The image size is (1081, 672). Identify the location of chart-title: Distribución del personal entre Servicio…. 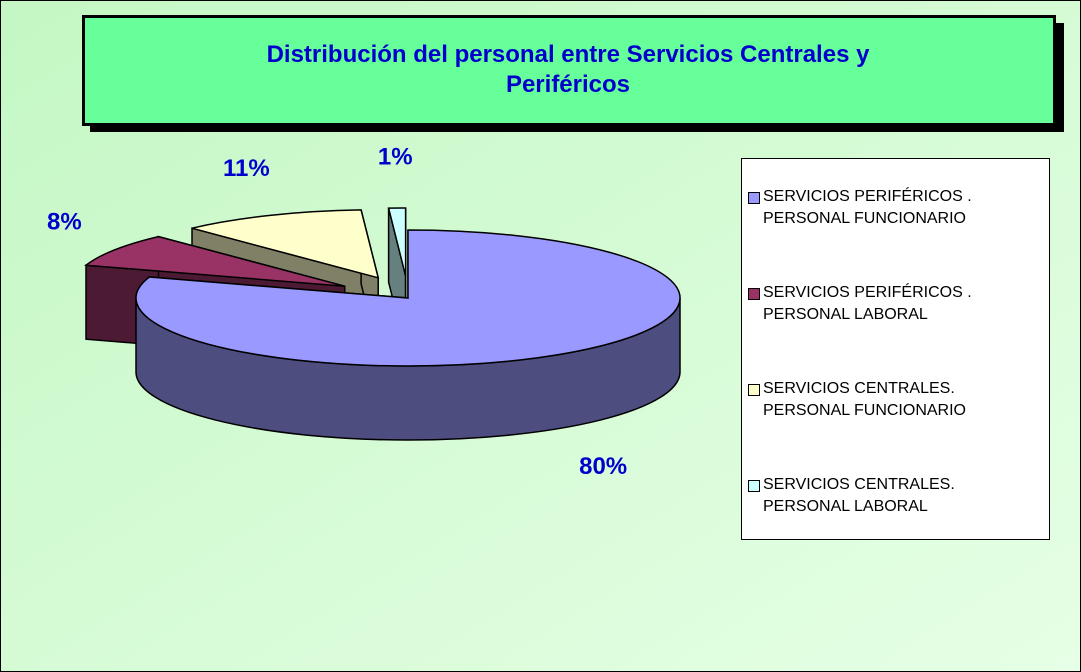
(568, 69).